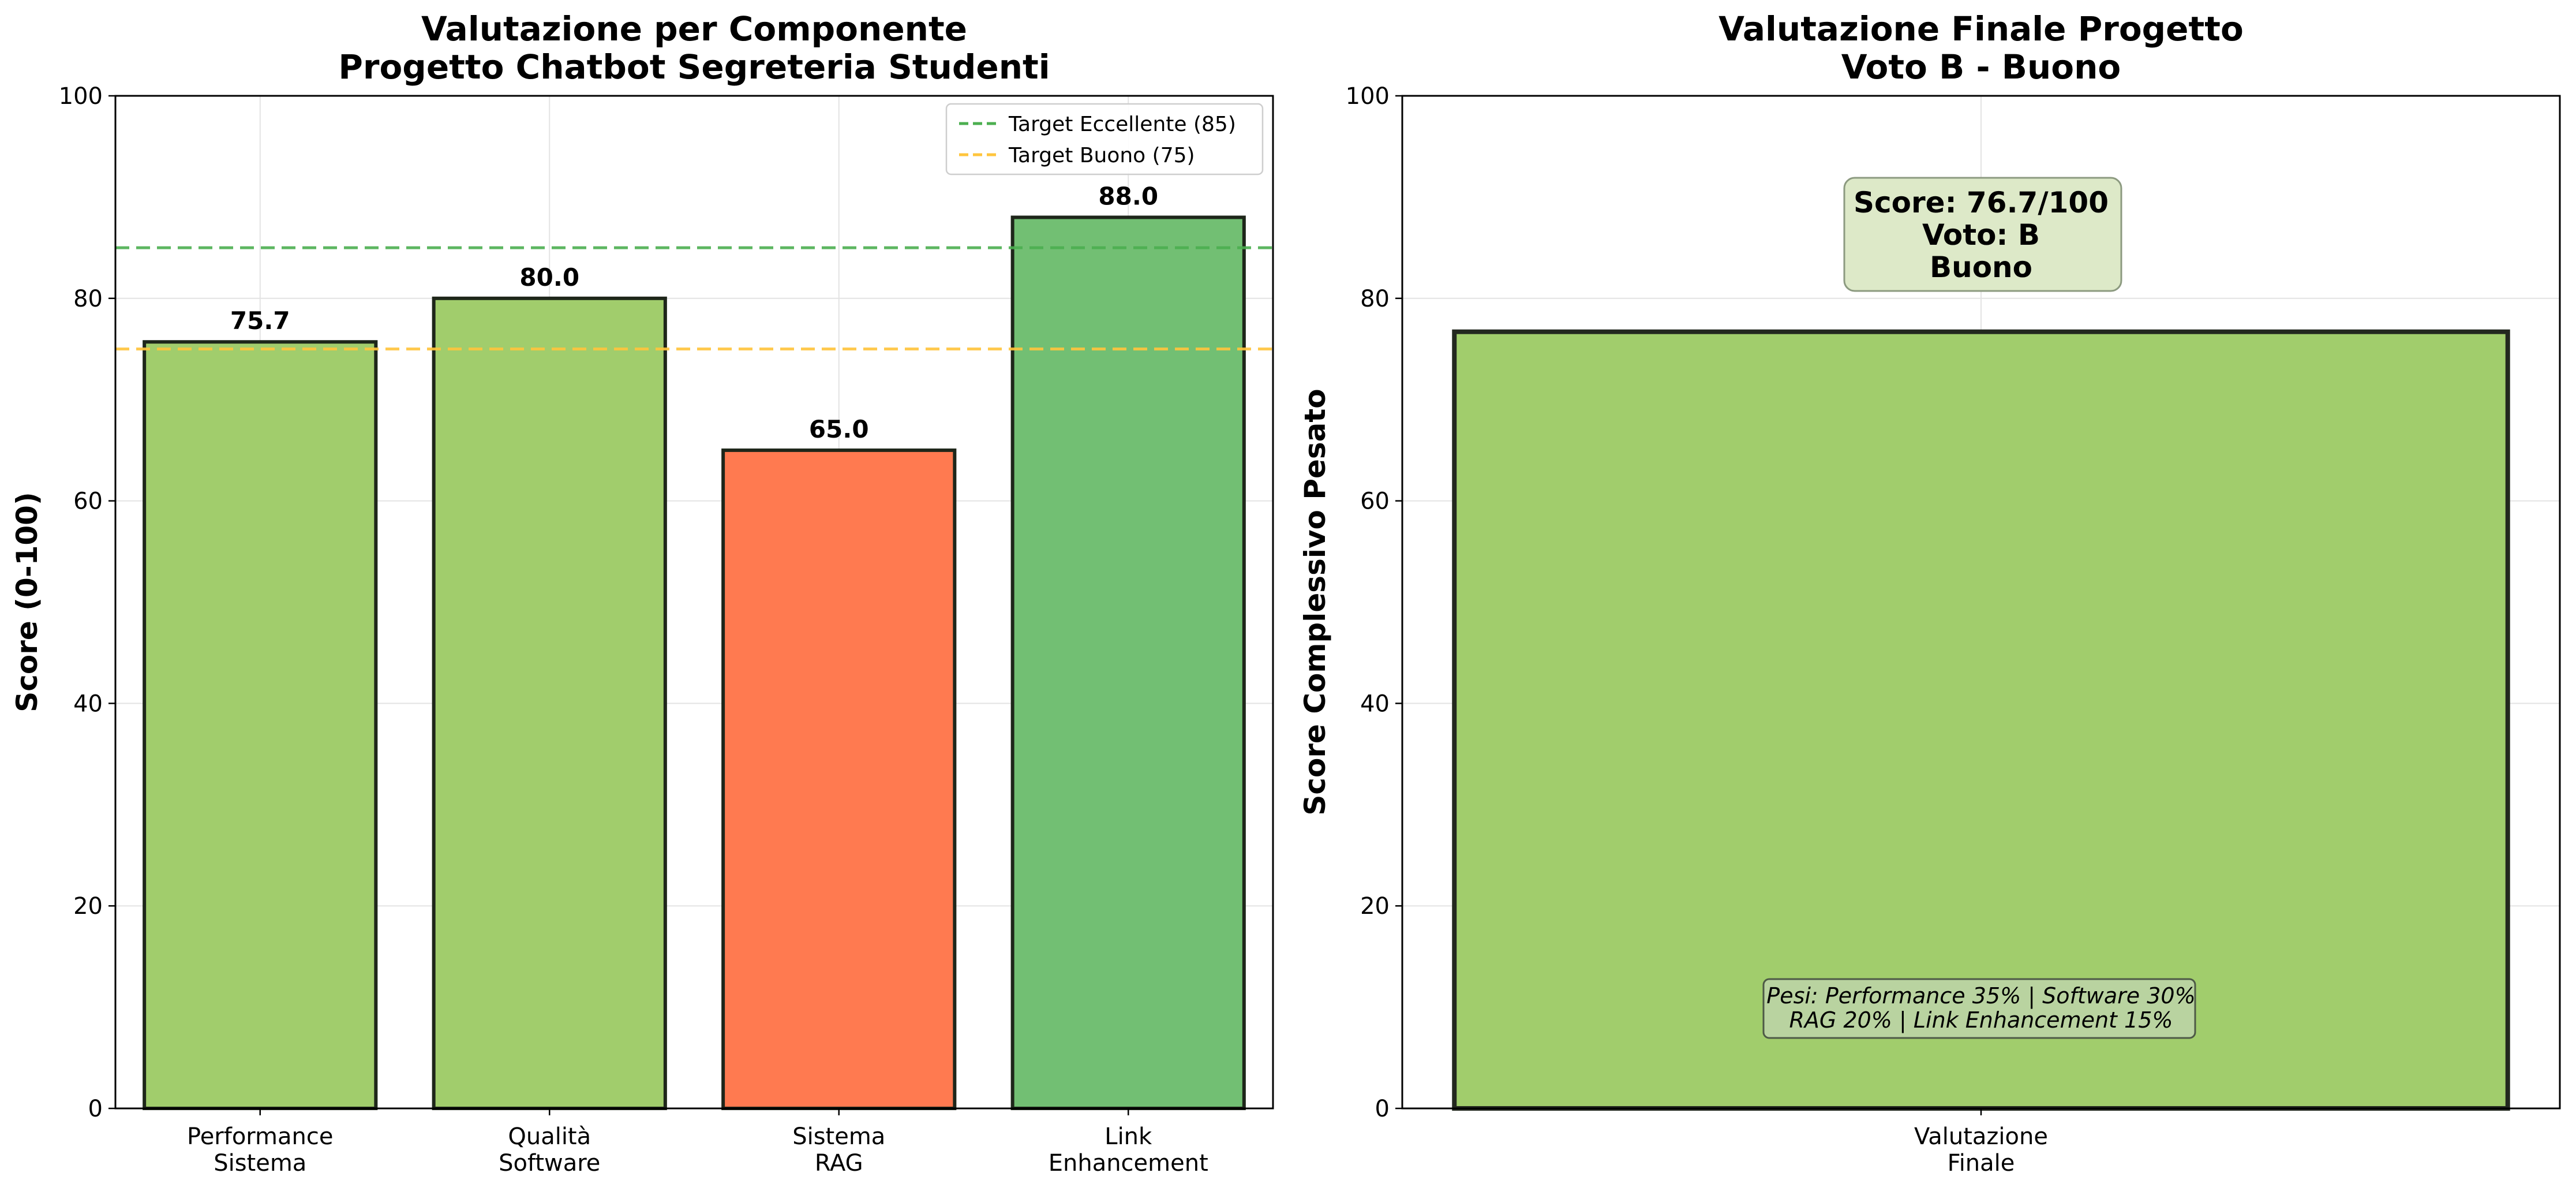 Image resolution: width=2576 pixels, height=1195 pixels. Describe the element at coordinates (88, 501) in the screenshot. I see `left-y-tick-label: 60` at that location.